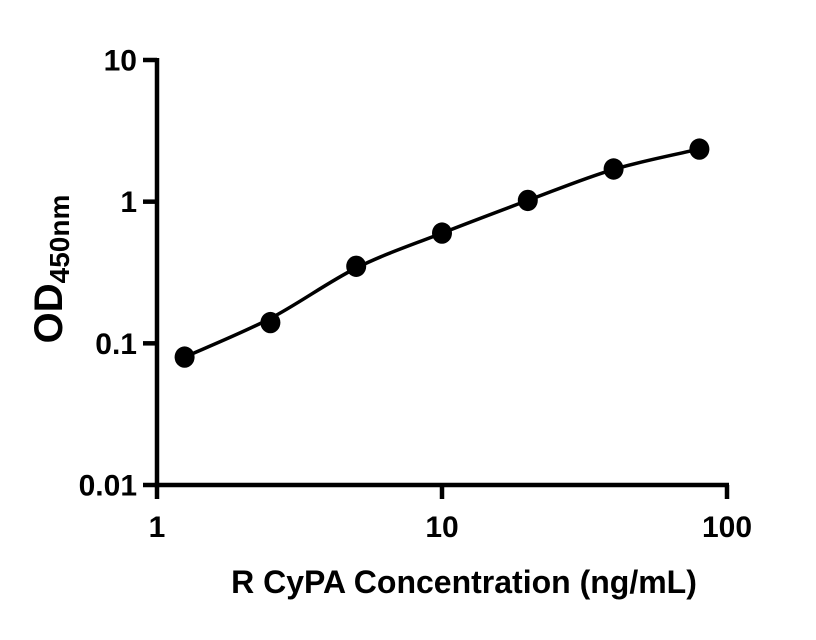  I want to click on y-axis-title-subscript: 450nm, so click(59, 239).